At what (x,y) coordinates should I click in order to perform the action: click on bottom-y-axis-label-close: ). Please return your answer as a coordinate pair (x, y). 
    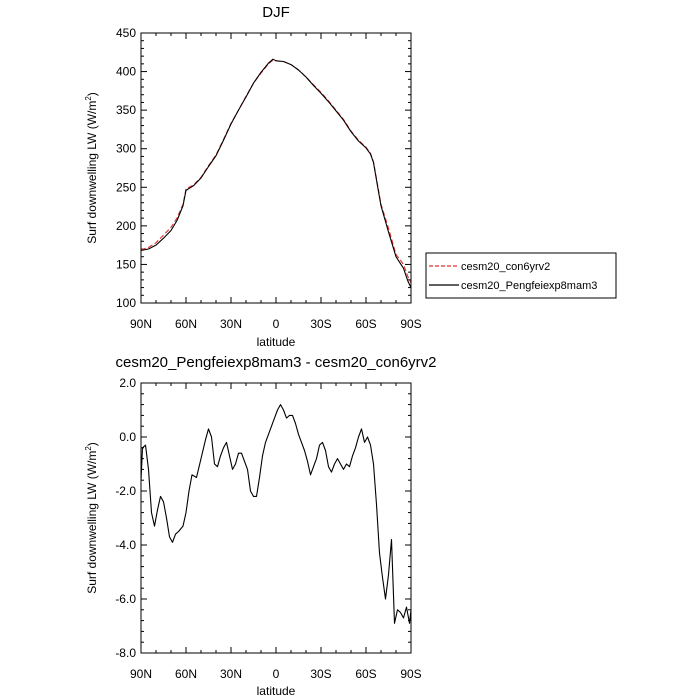
    Looking at the image, I should click on (92, 444).